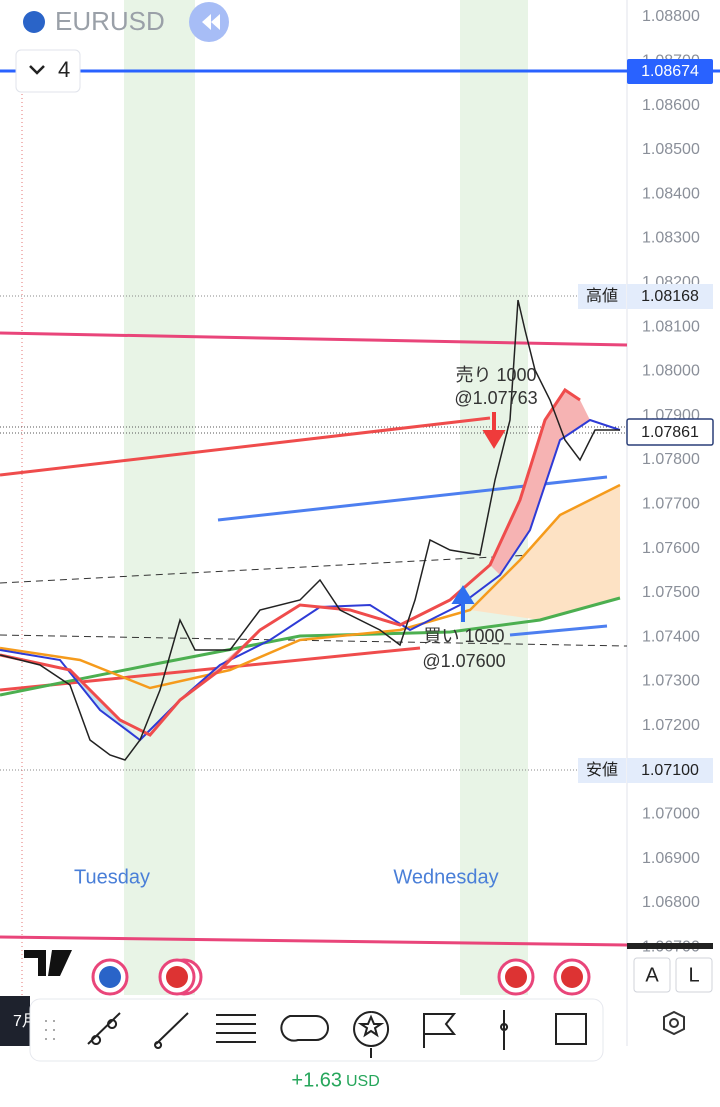 The width and height of the screenshot is (720, 1107). Describe the element at coordinates (671, 371) in the screenshot. I see `price-tick-label: 1.08000` at that location.